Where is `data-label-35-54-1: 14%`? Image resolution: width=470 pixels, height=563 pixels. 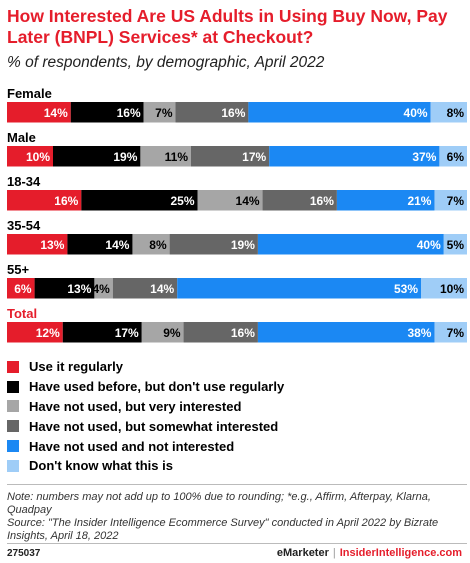
data-label-35-54-1: 14% is located at coordinates (117, 245).